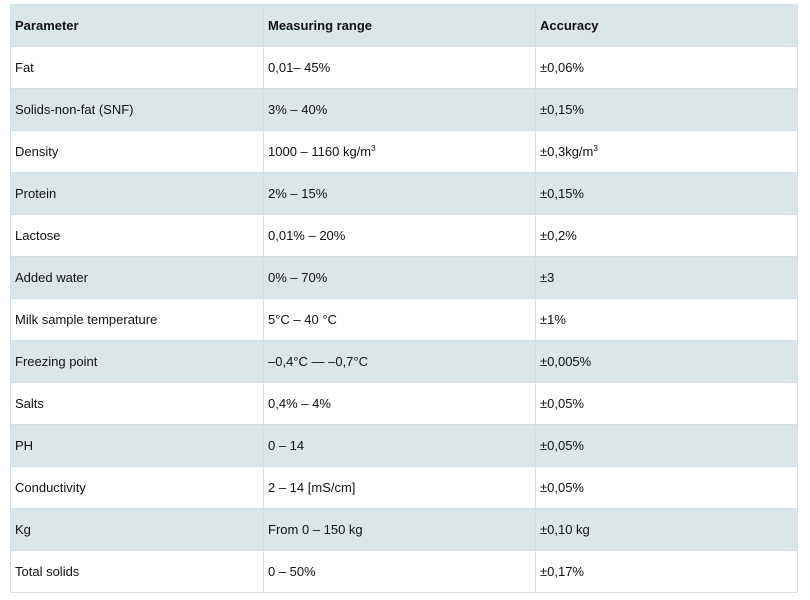  I want to click on table-row: Milk sample temperature 5°C – 40 °C ±1%, so click(404, 319).